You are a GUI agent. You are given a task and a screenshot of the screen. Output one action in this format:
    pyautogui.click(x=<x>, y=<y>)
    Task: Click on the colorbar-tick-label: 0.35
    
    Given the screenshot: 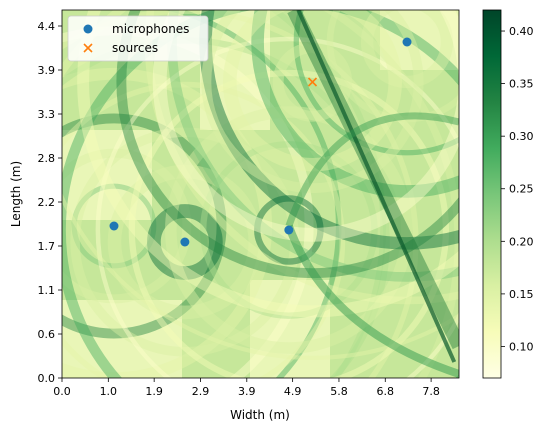 What is the action you would take?
    pyautogui.click(x=521, y=84)
    